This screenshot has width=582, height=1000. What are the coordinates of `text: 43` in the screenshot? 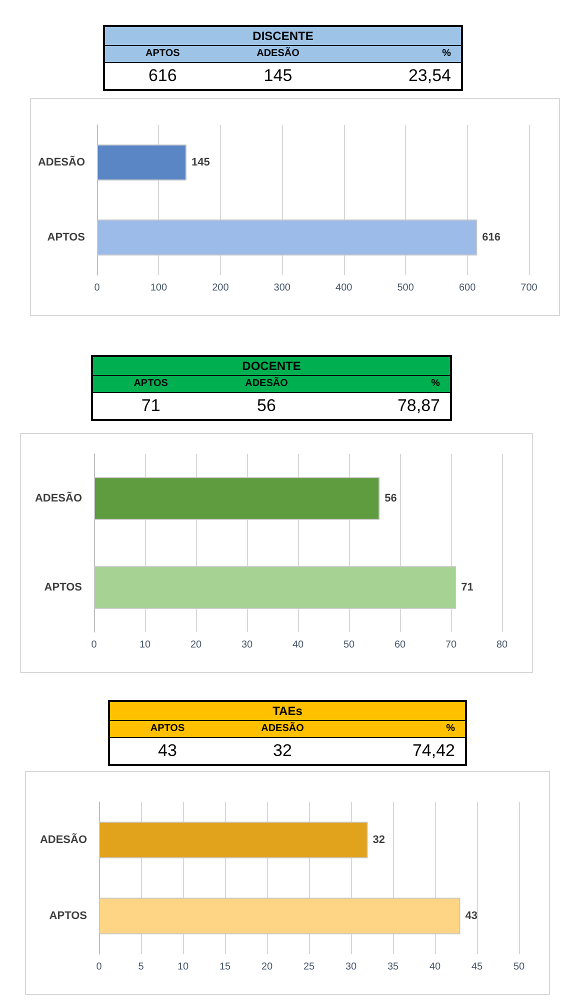 It's located at (167, 751).